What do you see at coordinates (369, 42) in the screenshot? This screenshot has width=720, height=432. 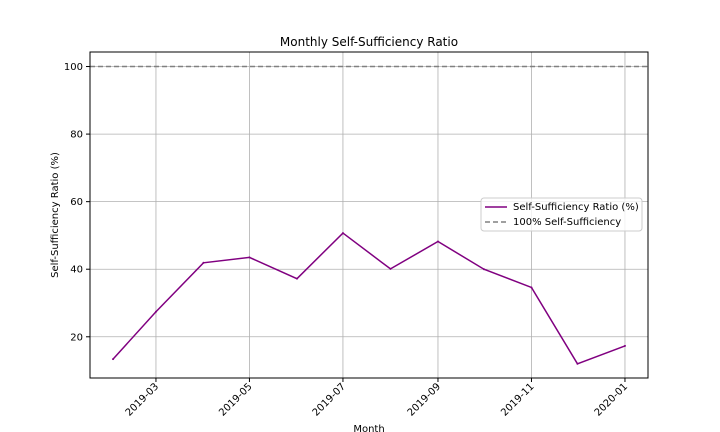 I see `chart-title: Monthly Self-Sufficiency Ratio` at bounding box center [369, 42].